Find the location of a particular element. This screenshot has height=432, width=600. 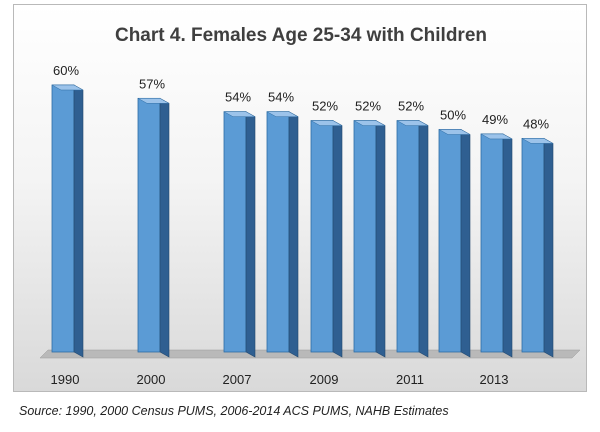

bar-2014 is located at coordinates (537, 247).